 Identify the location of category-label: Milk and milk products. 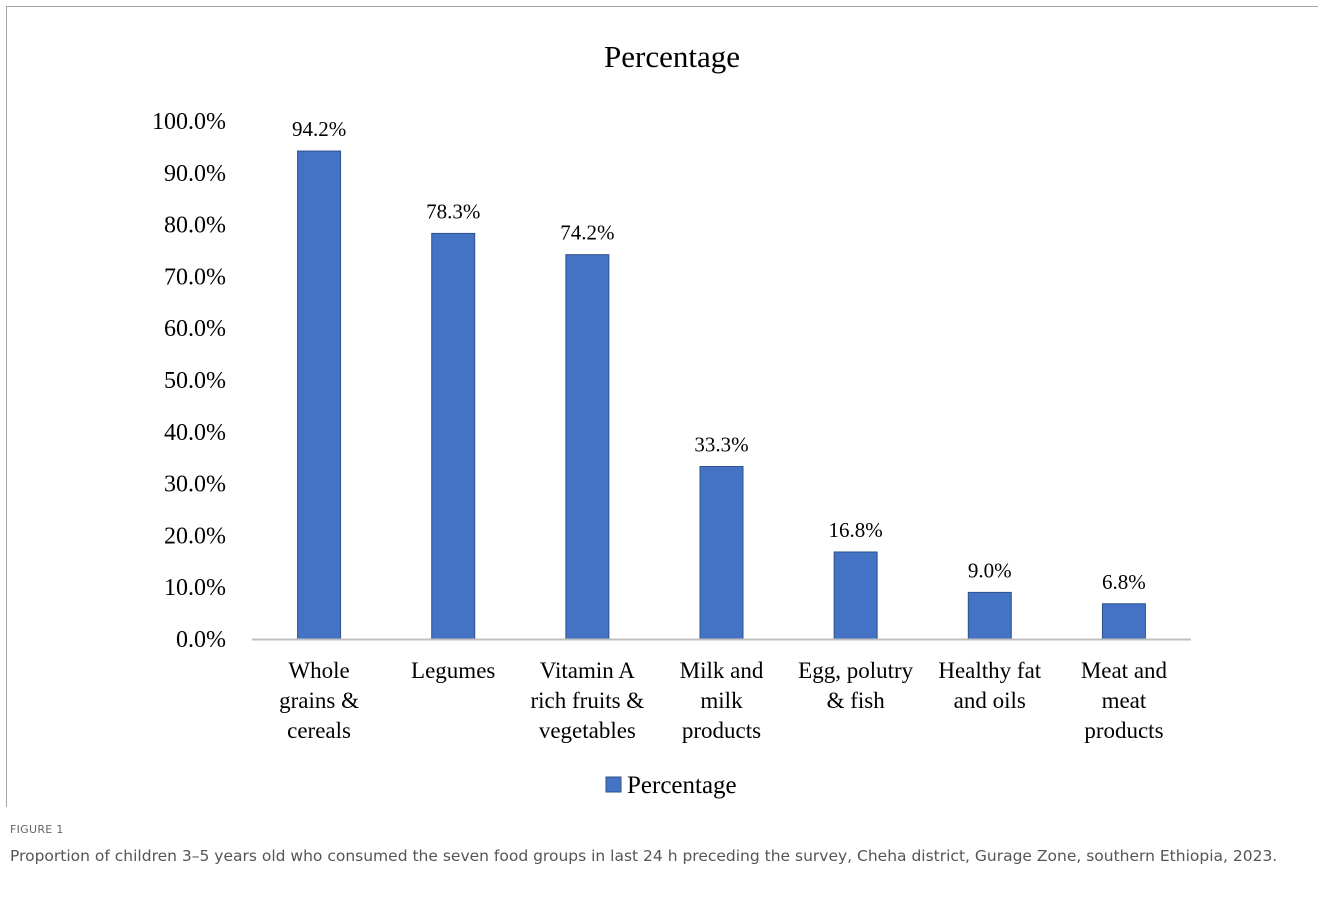
(722, 700).